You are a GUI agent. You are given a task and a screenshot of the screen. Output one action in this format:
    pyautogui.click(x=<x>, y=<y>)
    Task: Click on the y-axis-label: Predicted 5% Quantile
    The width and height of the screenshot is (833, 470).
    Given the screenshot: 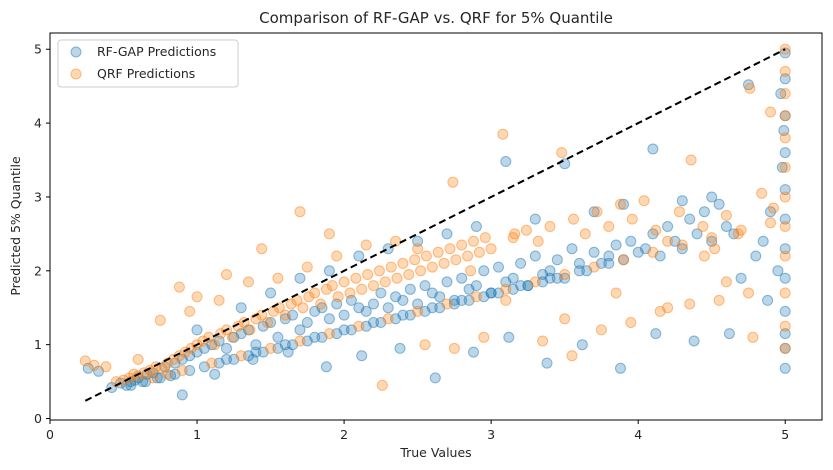 What is the action you would take?
    pyautogui.click(x=15, y=226)
    